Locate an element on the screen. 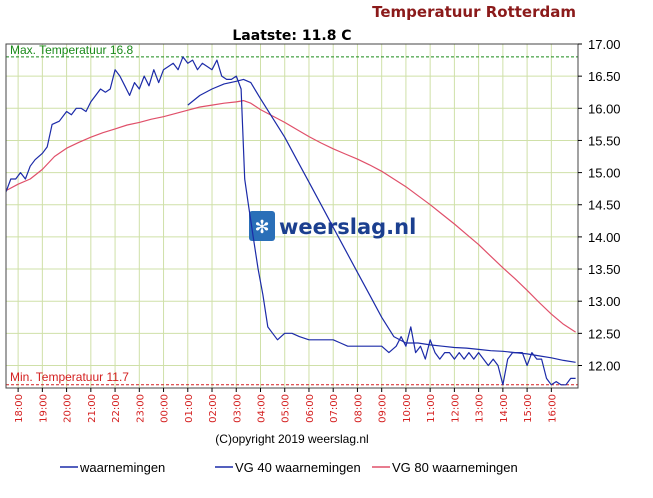  x-tick-label: 21:00 is located at coordinates (92, 408).